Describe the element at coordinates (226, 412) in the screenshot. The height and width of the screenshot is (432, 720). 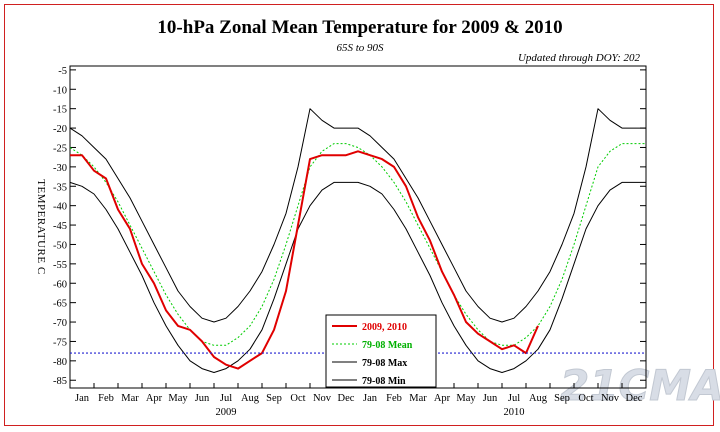
I see `year-label: 2009` at that location.